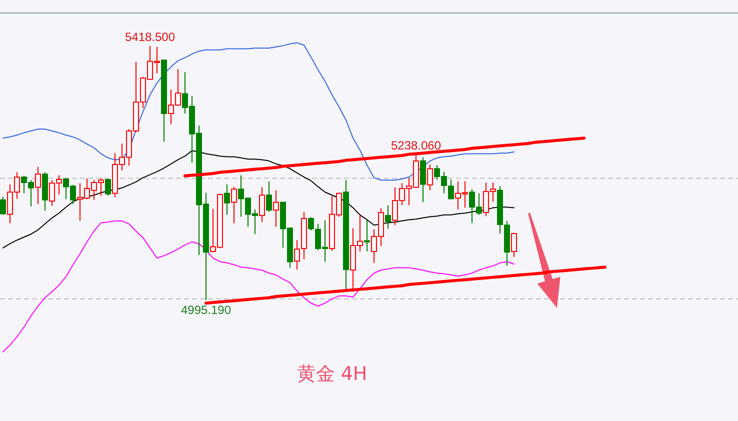 This screenshot has height=421, width=738. What do you see at coordinates (332, 374) in the screenshot?
I see `text: 黄金 4H` at bounding box center [332, 374].